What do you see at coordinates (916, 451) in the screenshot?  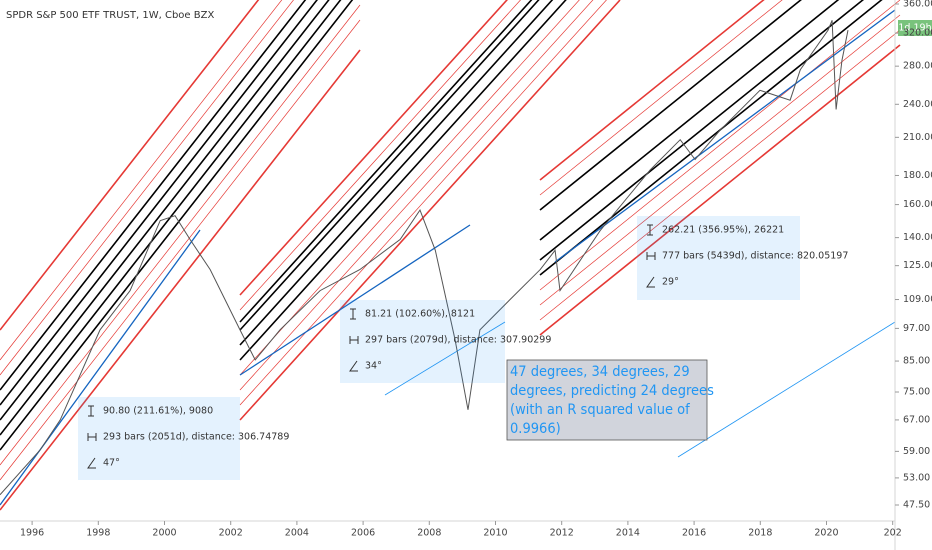 I see `price-tick-label: 59.00` at bounding box center [916, 451].